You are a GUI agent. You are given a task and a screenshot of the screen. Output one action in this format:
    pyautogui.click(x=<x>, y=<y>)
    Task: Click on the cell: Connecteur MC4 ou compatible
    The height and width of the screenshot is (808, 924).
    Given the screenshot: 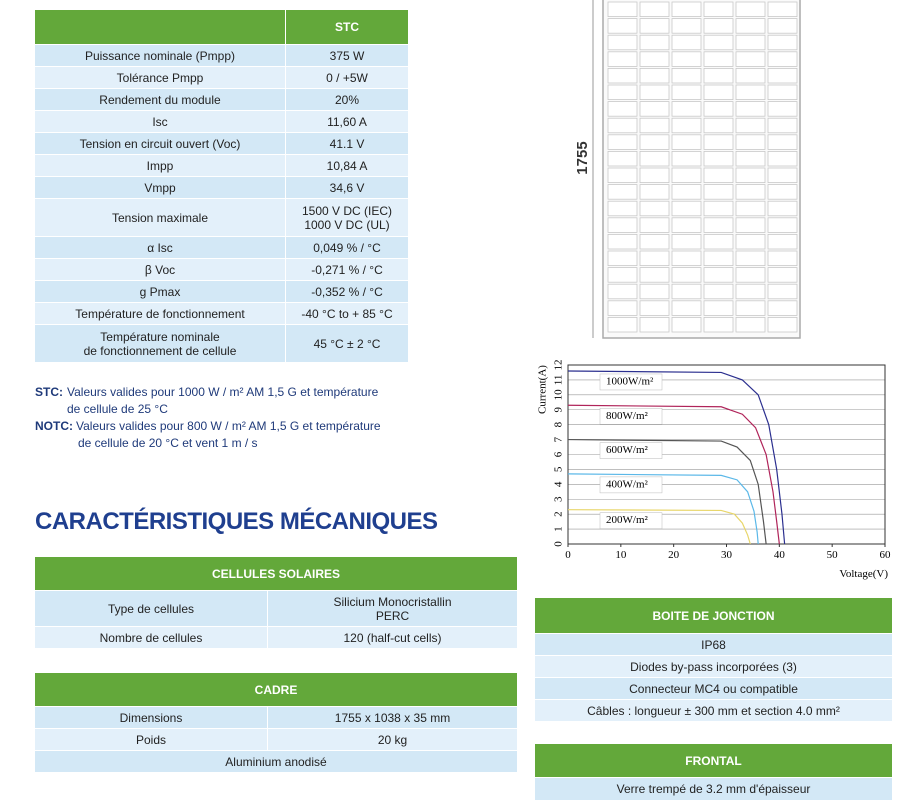 What is the action you would take?
    pyautogui.click(x=713, y=688)
    